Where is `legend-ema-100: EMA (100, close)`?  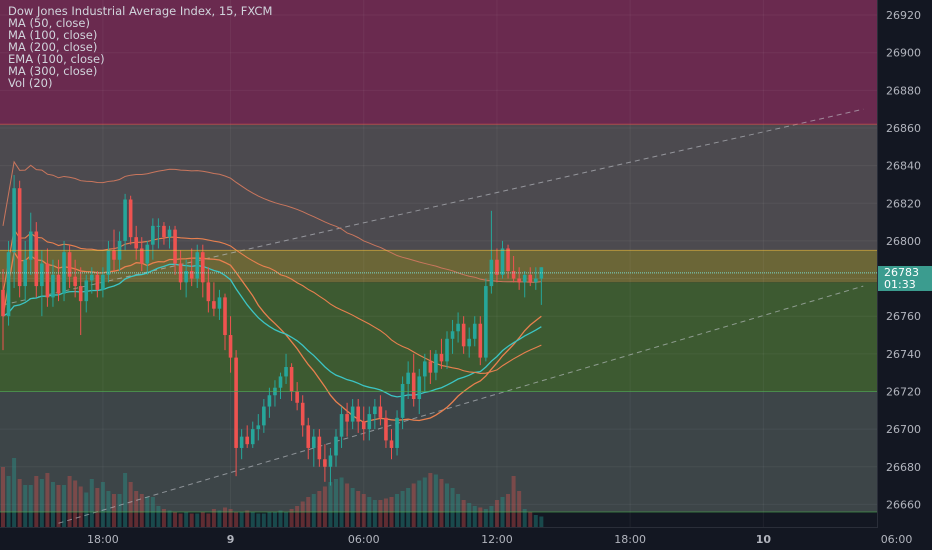
legend-ema-100: EMA (100, close) is located at coordinates (56, 59).